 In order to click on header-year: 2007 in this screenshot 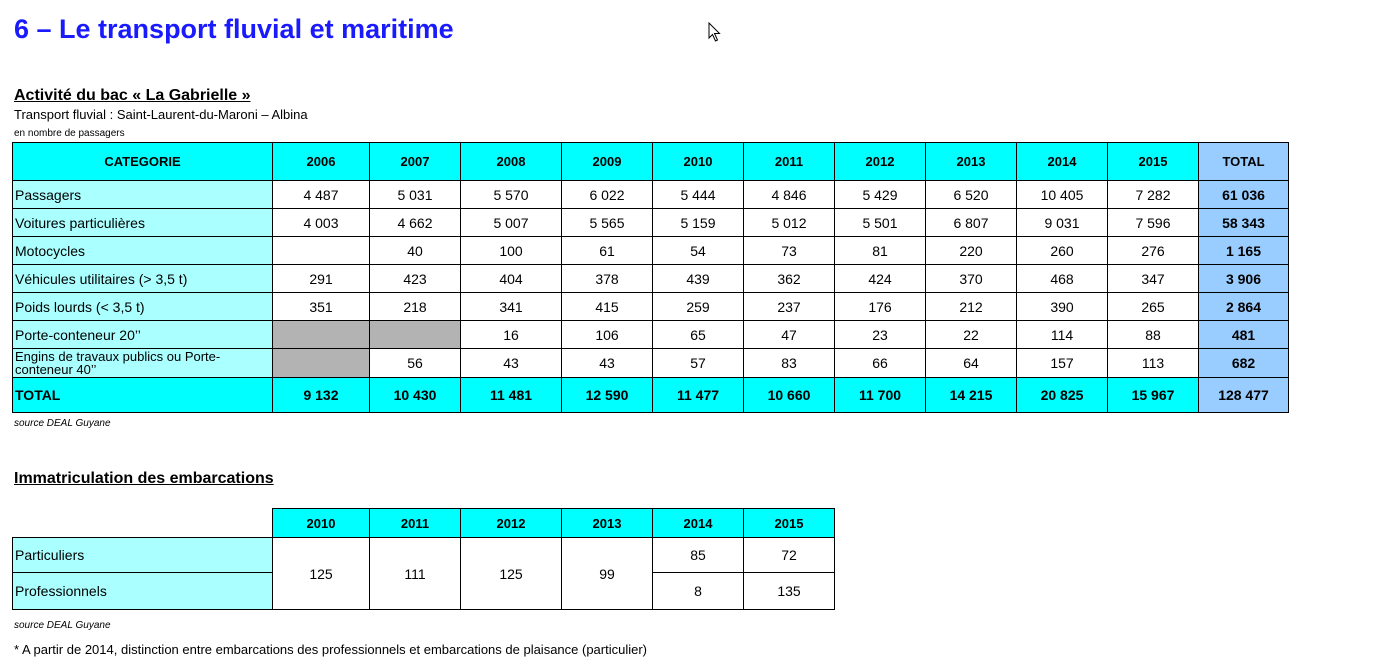, I will do `click(415, 161)`.